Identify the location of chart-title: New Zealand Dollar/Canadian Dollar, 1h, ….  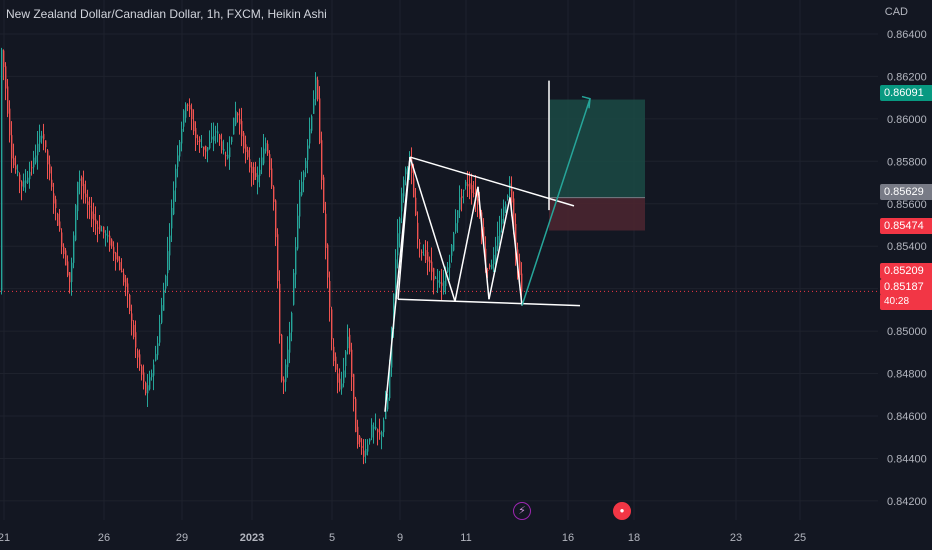
(166, 14).